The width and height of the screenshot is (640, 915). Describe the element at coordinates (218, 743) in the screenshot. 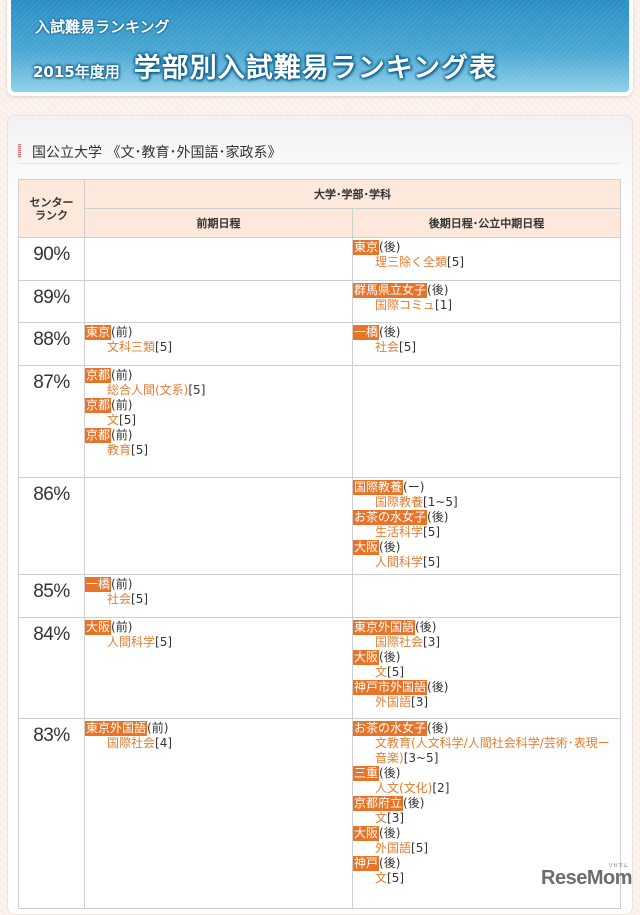

I see `department-line: 国際社会[4]` at that location.